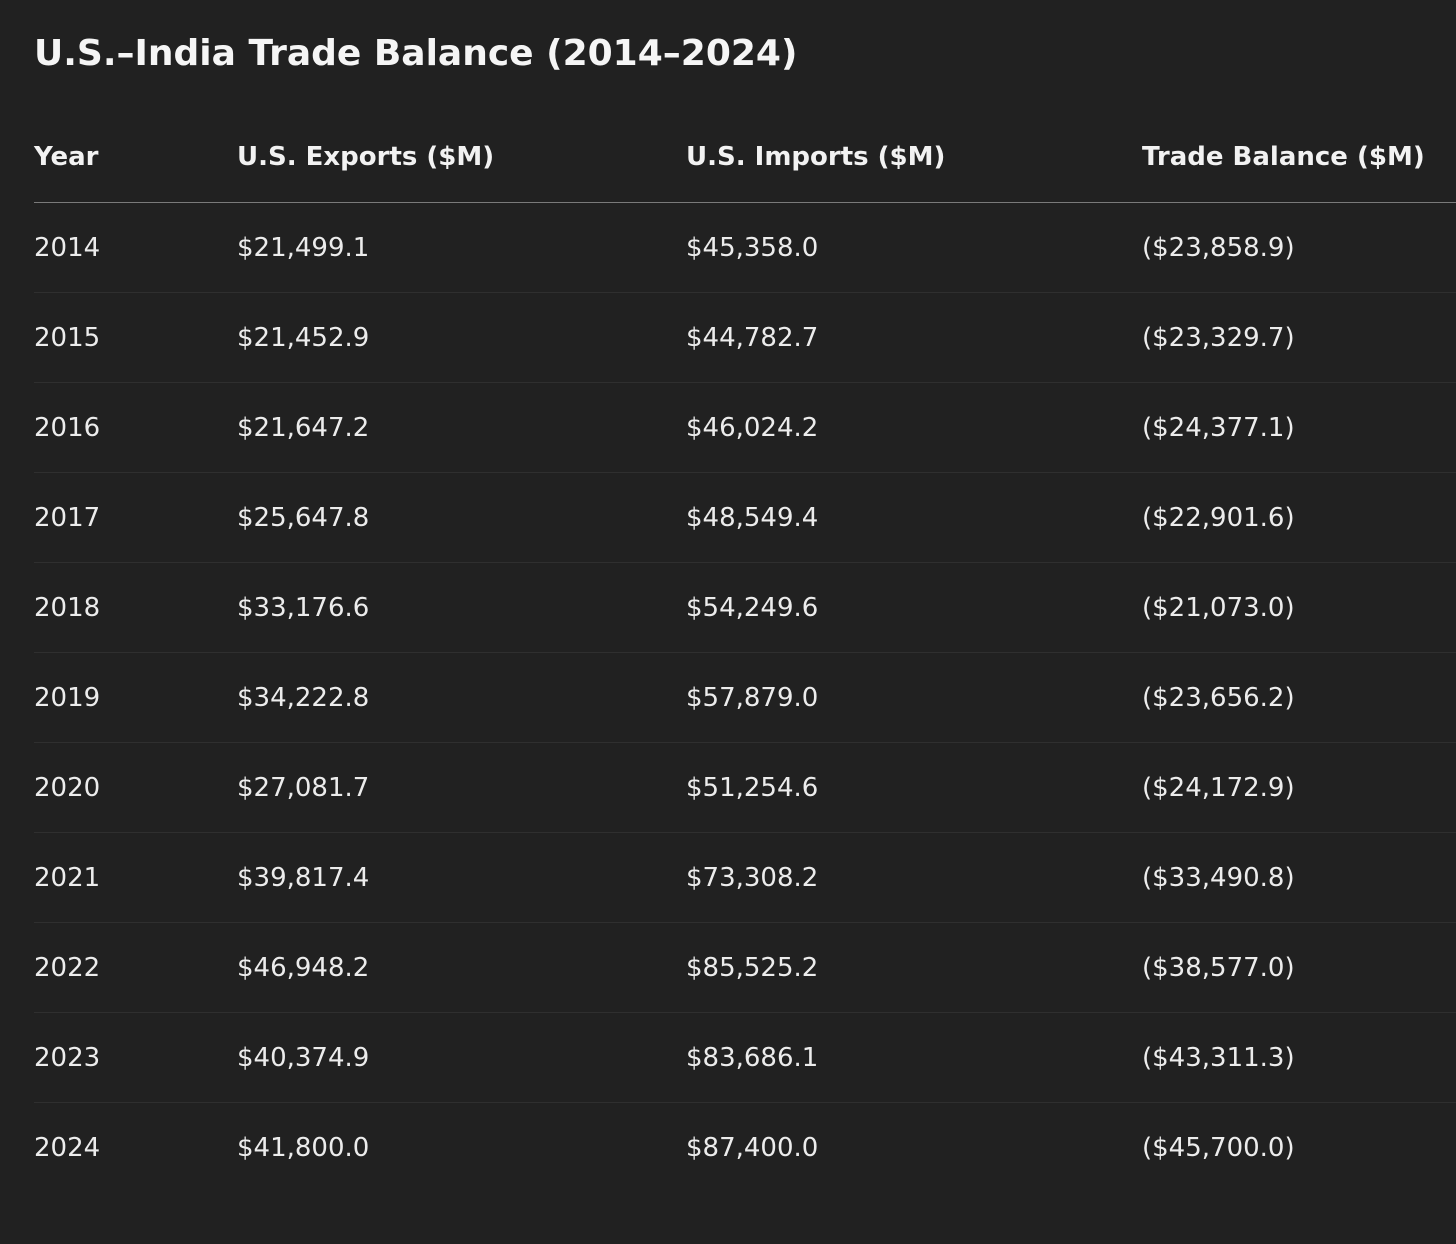 The image size is (1456, 1244). I want to click on cell-us-imports: $85,525.2, so click(914, 967).